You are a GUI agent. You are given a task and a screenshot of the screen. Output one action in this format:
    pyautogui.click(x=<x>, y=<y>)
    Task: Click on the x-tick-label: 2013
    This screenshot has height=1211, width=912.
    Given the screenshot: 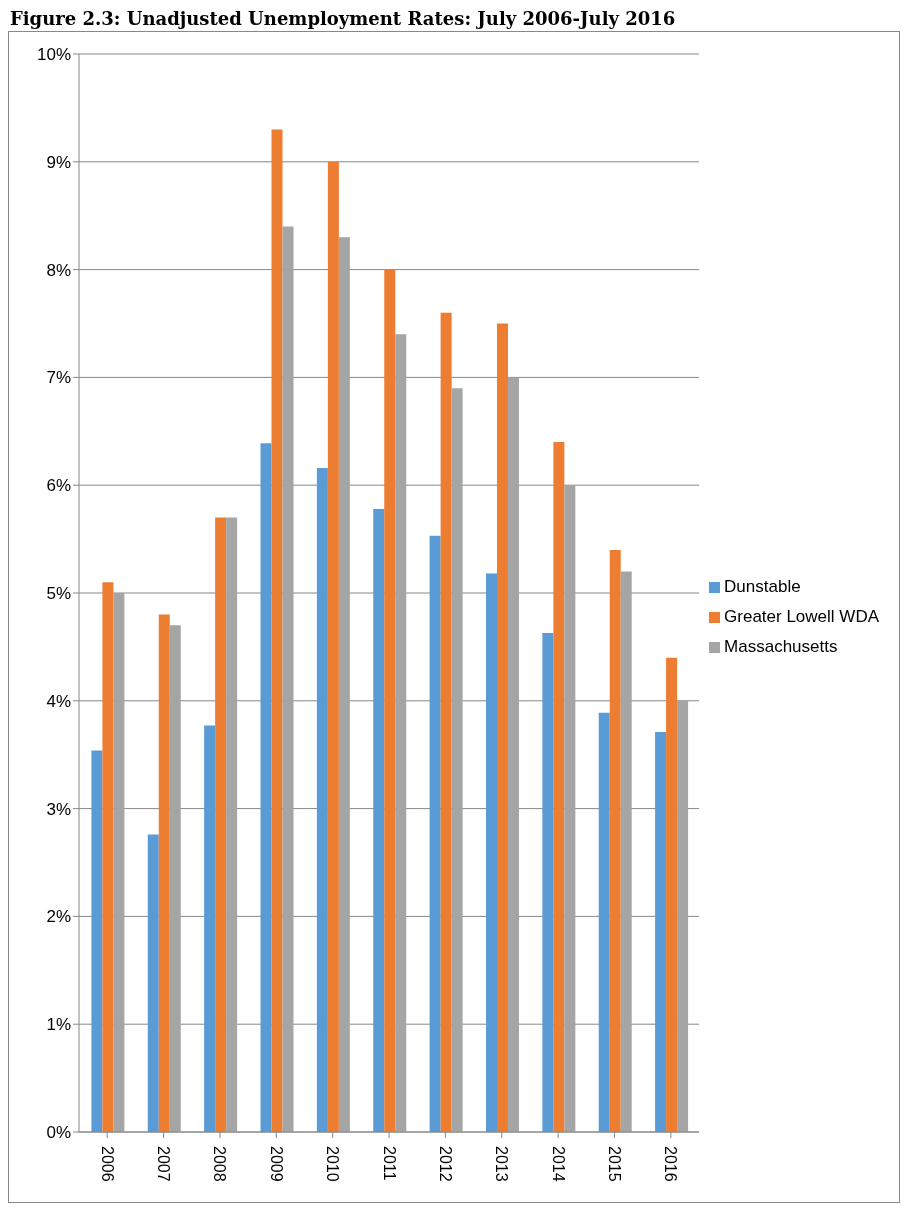 What is the action you would take?
    pyautogui.click(x=502, y=1164)
    